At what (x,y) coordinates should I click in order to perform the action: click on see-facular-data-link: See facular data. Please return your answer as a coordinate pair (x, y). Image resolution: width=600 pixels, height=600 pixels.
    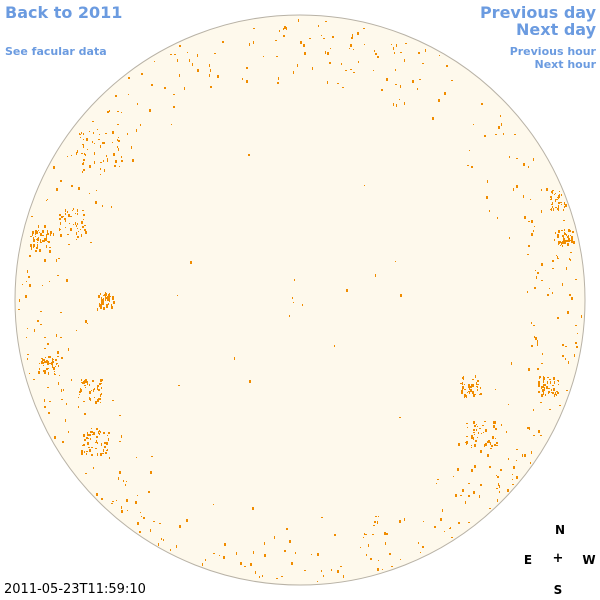
    Looking at the image, I should click on (56, 51).